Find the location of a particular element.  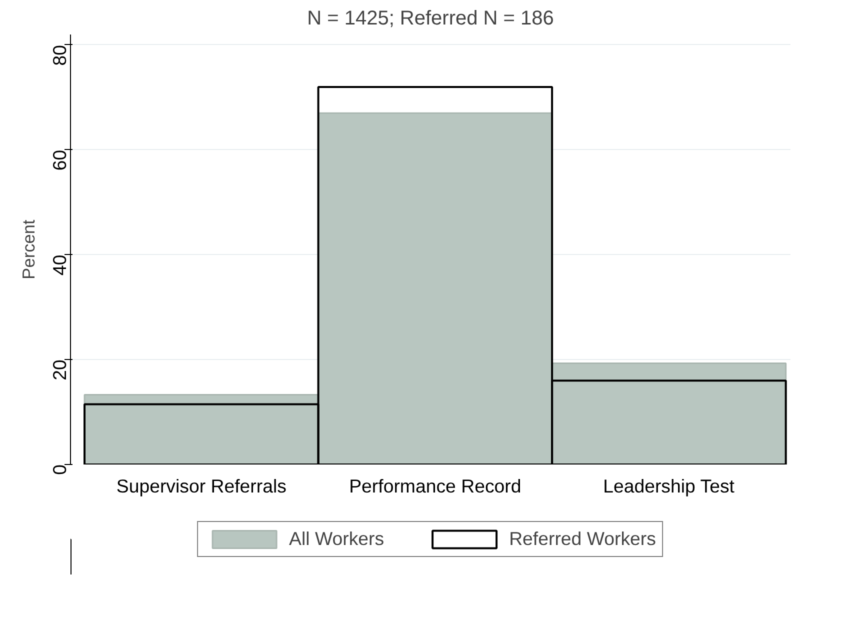

x-tick-label: Leadership Test is located at coordinates (669, 486).